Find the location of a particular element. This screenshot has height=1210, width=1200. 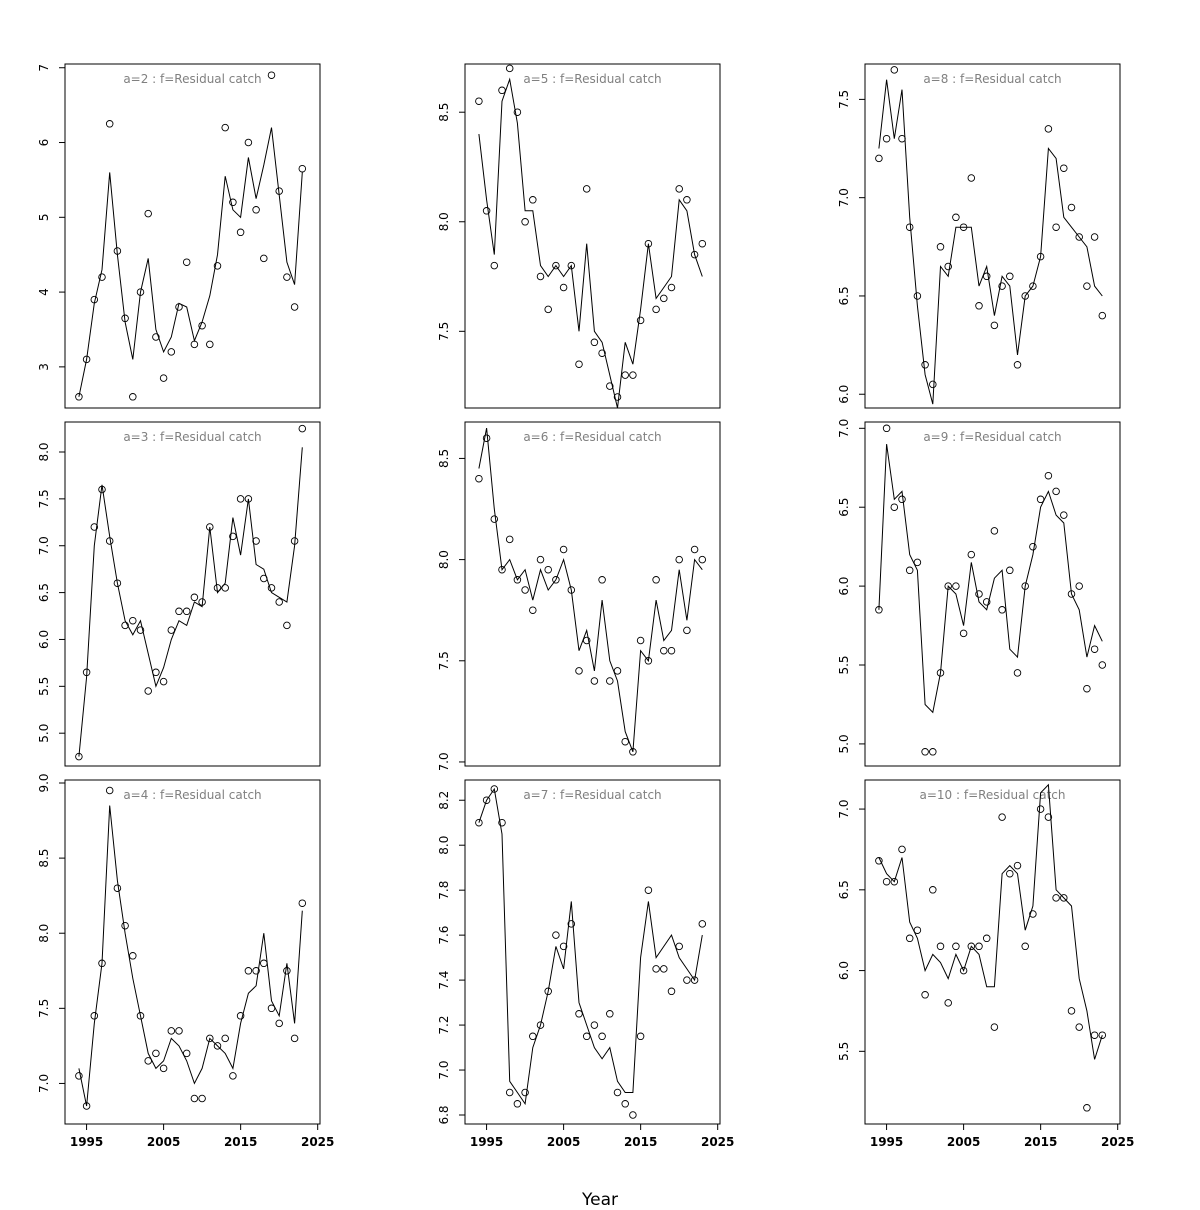

y-tick-label: 6.0 is located at coordinates (844, 394).